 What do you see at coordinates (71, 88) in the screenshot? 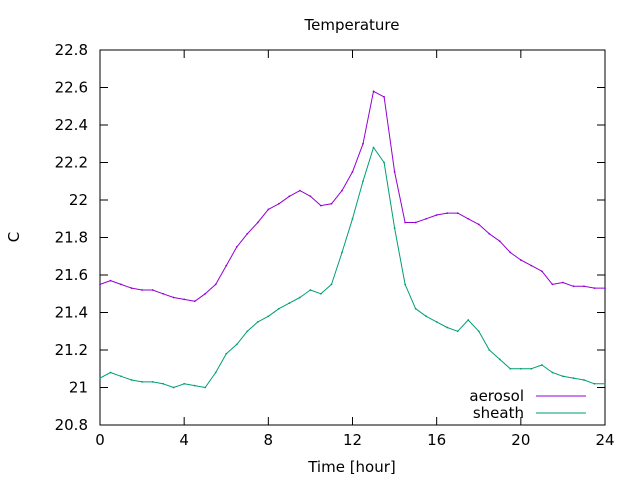
I see `y-tick-label: 22.6` at bounding box center [71, 88].